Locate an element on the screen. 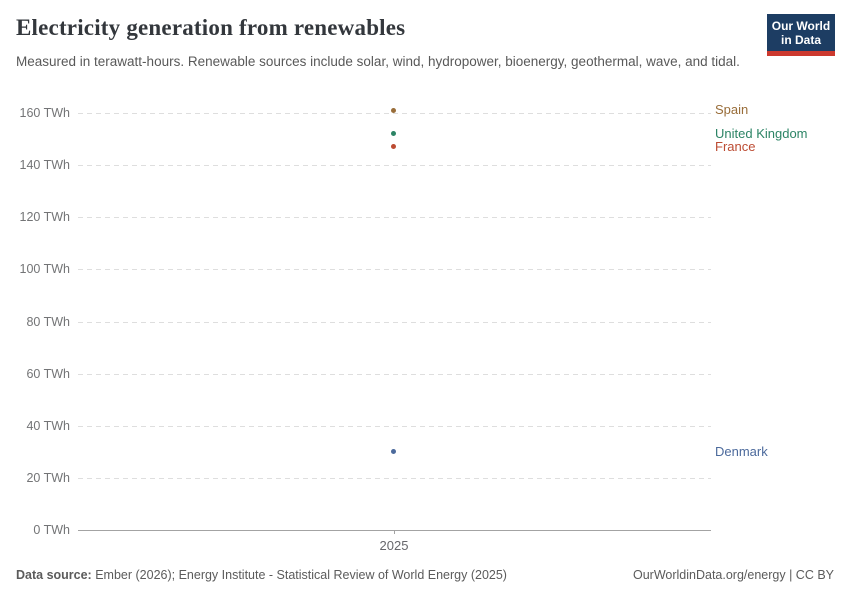 The width and height of the screenshot is (850, 600). data-source-label: Data source: is located at coordinates (54, 575).